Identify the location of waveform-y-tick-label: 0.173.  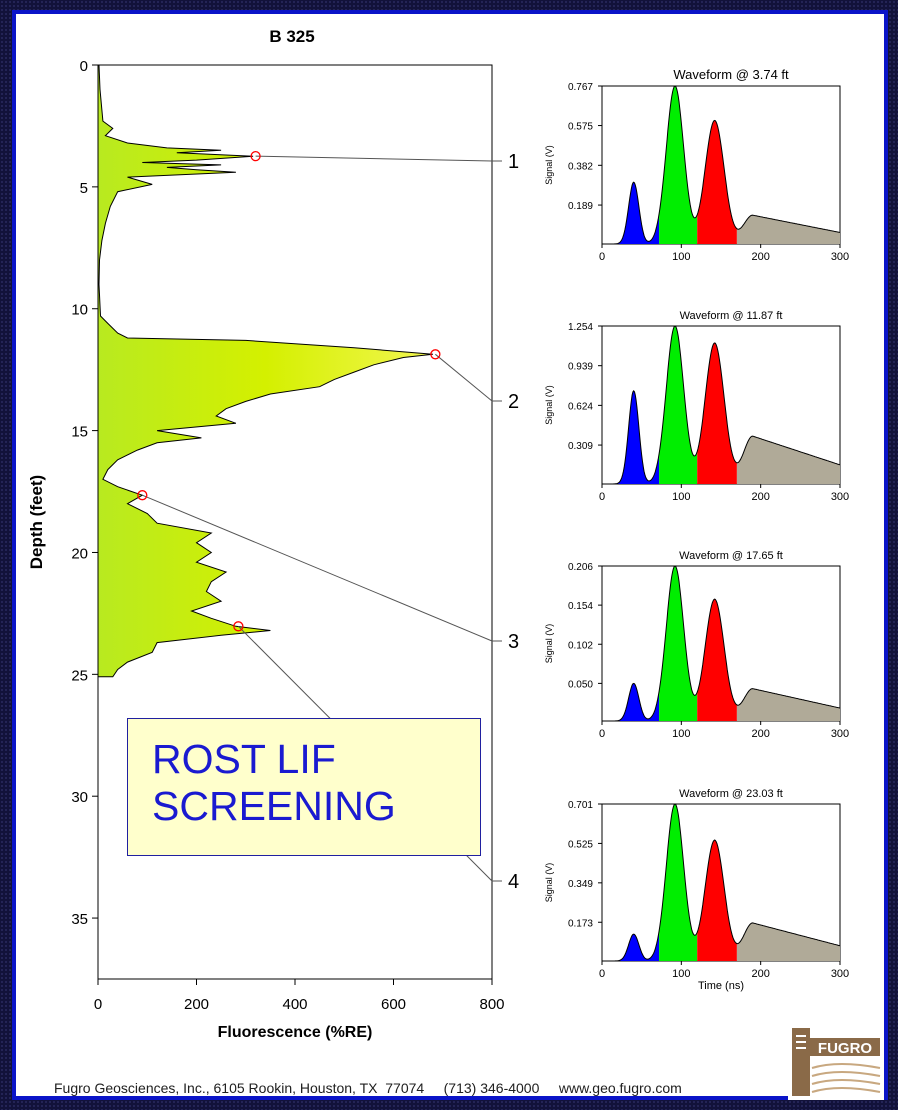
(580, 923).